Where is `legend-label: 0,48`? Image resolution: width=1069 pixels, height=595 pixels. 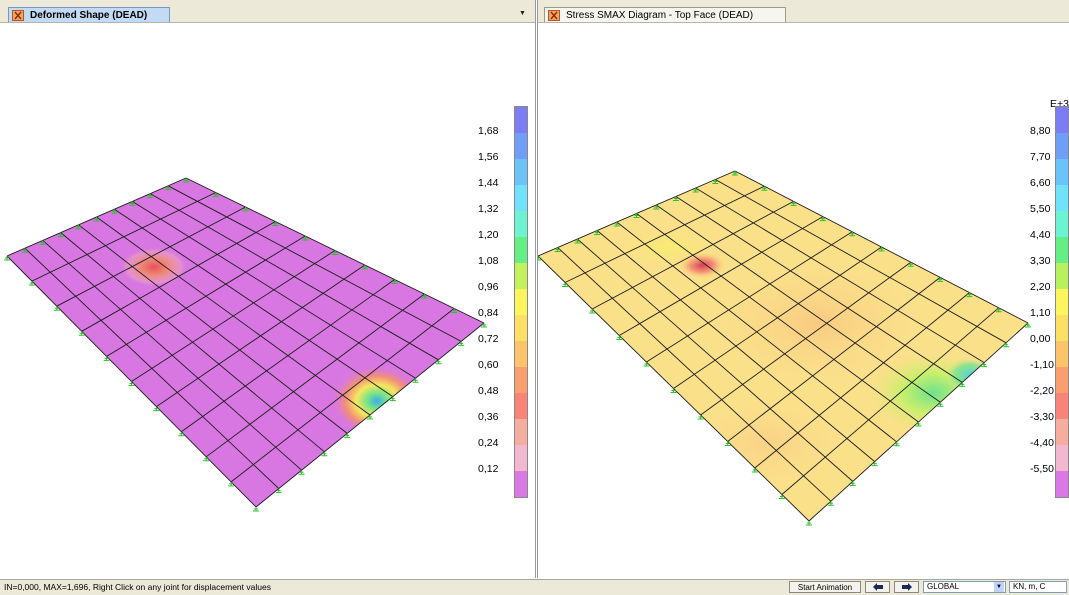 legend-label: 0,48 is located at coordinates (488, 391).